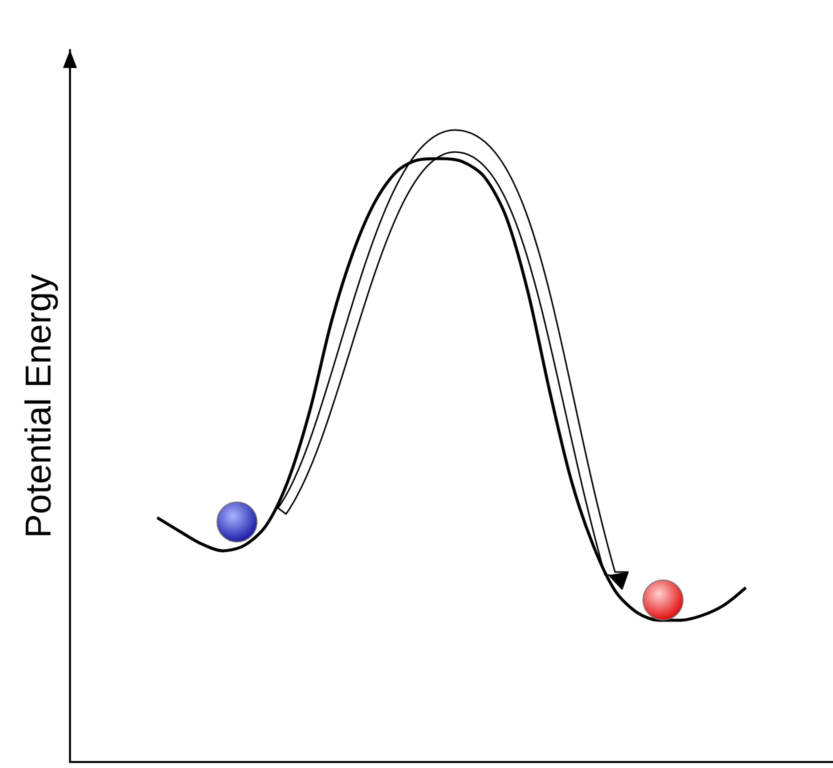 The height and width of the screenshot is (768, 833). Describe the element at coordinates (38, 406) in the screenshot. I see `y-axis-title: Potential Energy` at that location.